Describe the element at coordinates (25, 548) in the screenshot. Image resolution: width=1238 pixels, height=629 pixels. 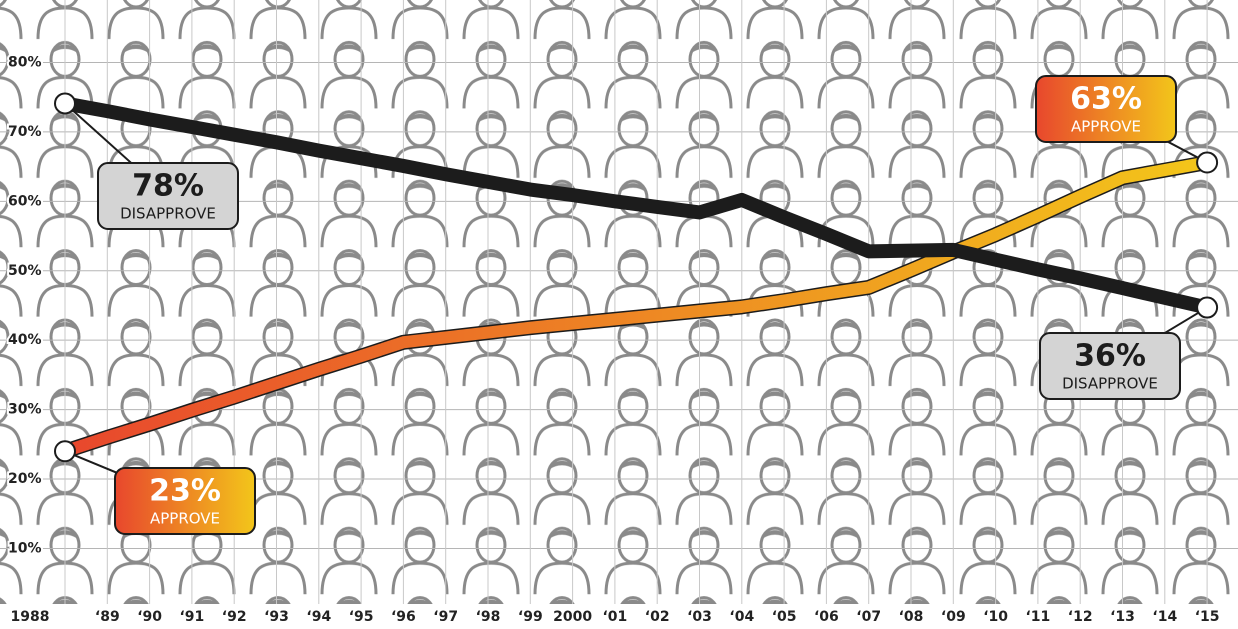
I see `y-tick-label: 10%` at that location.